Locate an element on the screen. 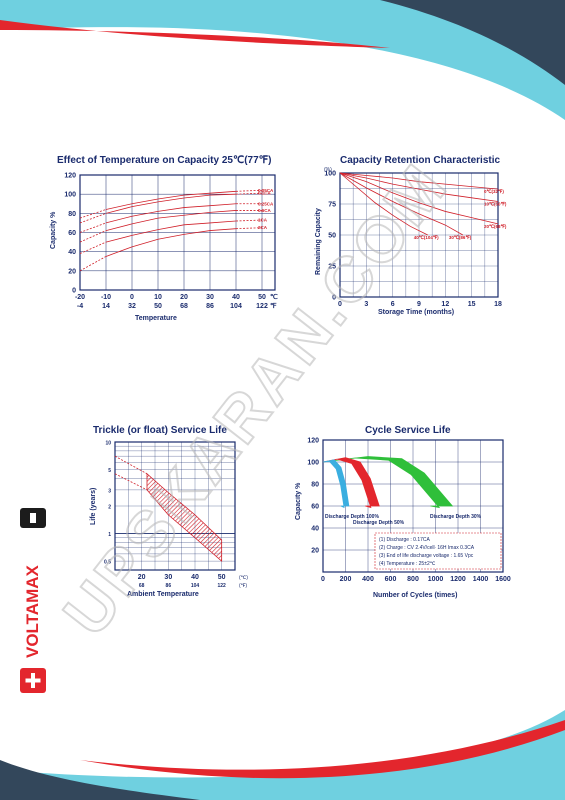 The image size is (565, 800). chart2-xtick: 9 is located at coordinates (419, 304).